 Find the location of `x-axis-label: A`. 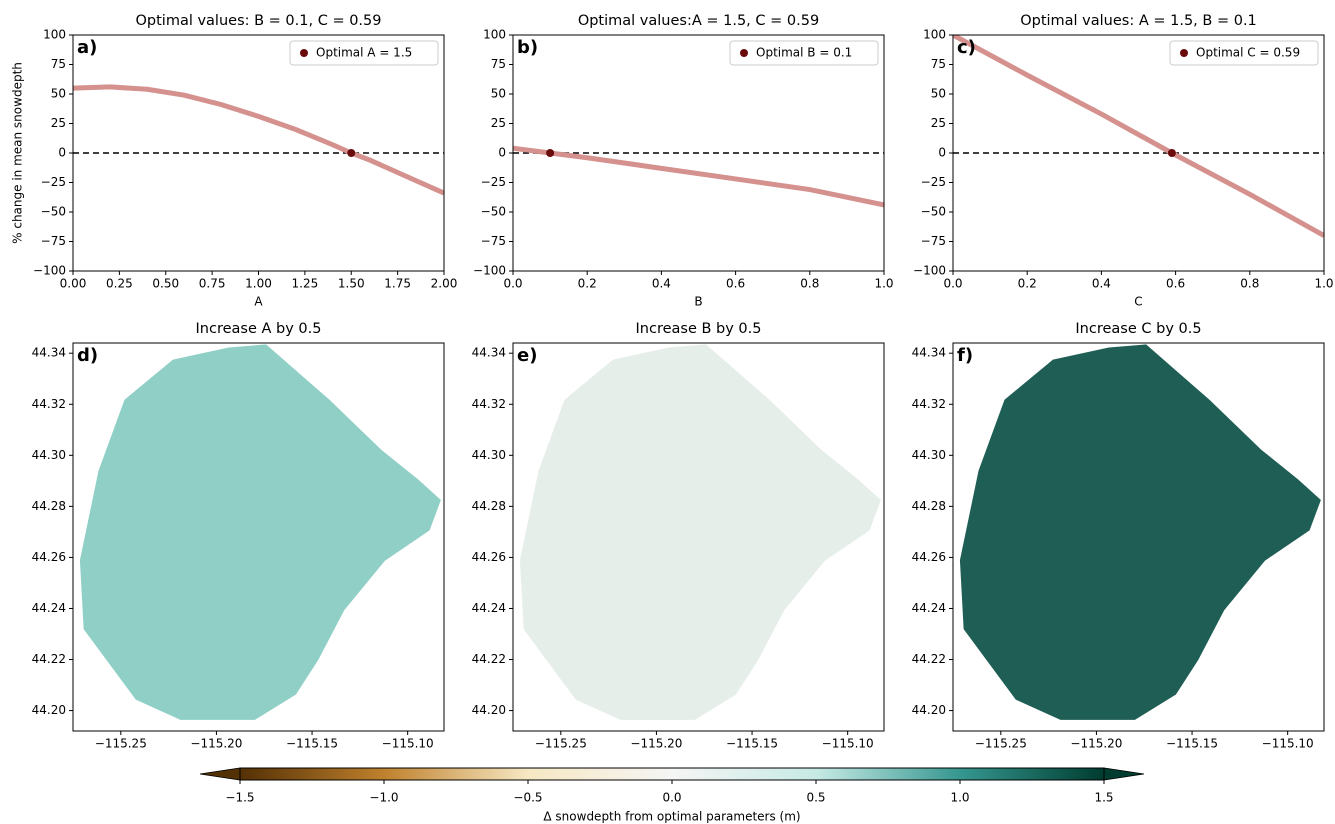

x-axis-label: A is located at coordinates (258, 302).